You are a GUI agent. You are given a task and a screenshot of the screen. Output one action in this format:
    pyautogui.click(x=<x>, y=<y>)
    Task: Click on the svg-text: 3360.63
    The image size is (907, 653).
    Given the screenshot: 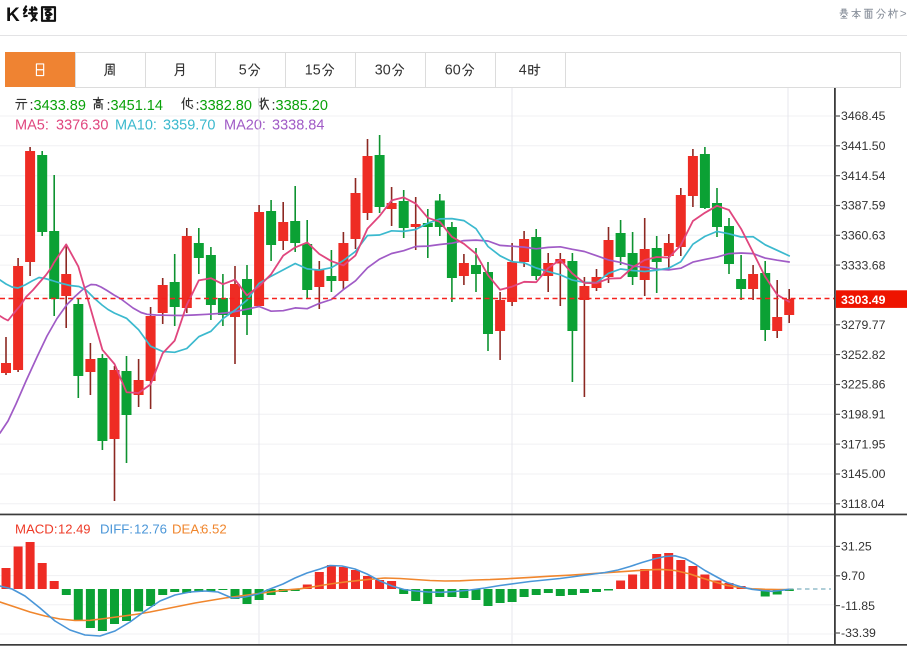 What is the action you would take?
    pyautogui.click(x=863, y=236)
    